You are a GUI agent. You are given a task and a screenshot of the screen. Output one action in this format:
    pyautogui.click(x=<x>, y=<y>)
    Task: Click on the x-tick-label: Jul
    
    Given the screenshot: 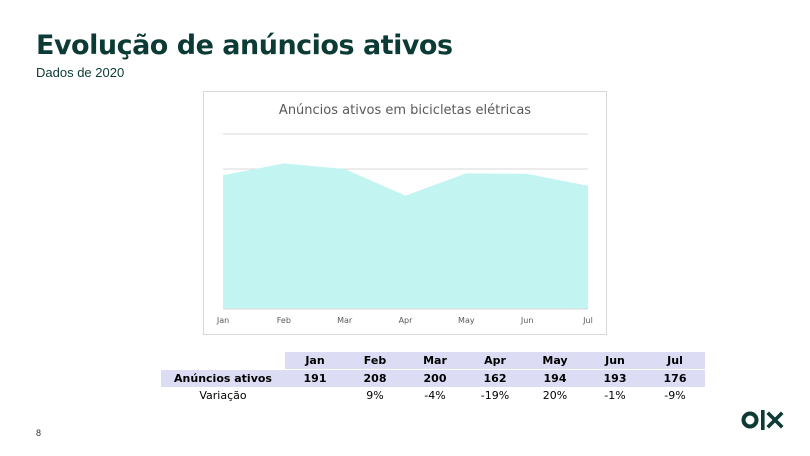 What is the action you would take?
    pyautogui.click(x=587, y=320)
    